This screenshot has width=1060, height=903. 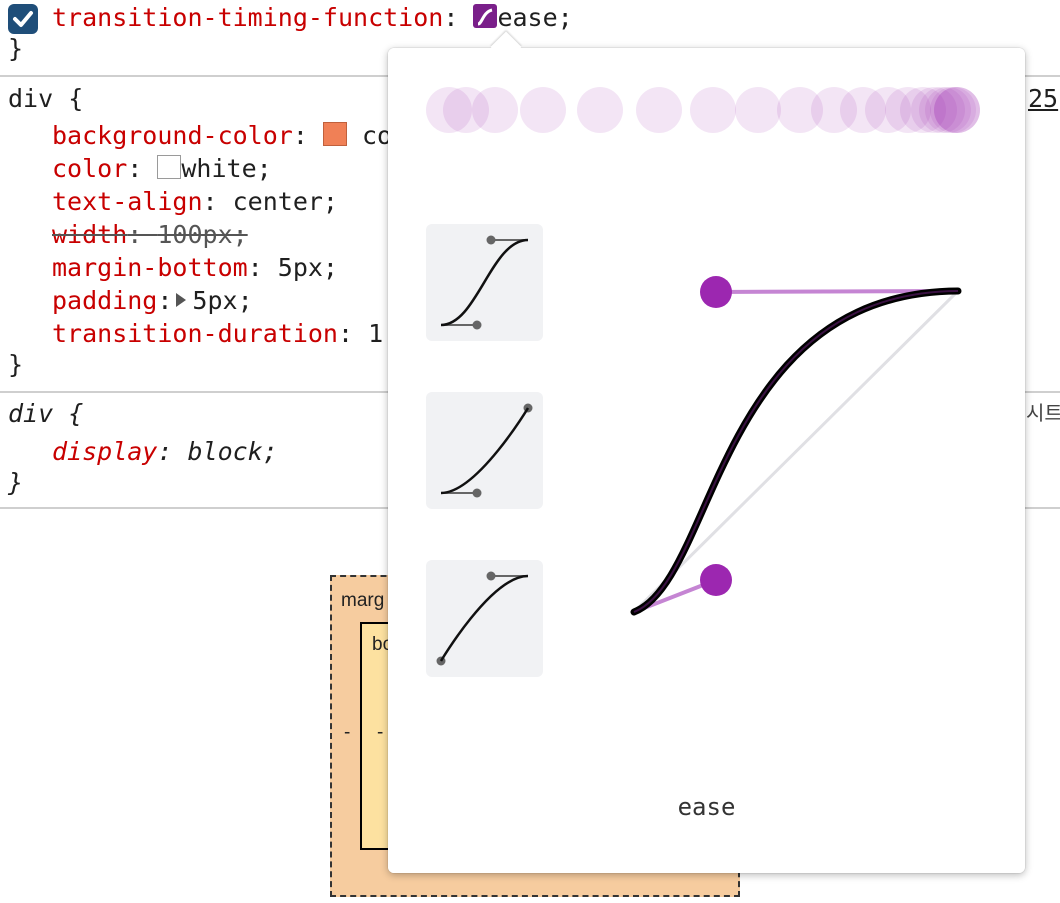 I want to click on declaration-padding: padding: 5px;, so click(x=152, y=300).